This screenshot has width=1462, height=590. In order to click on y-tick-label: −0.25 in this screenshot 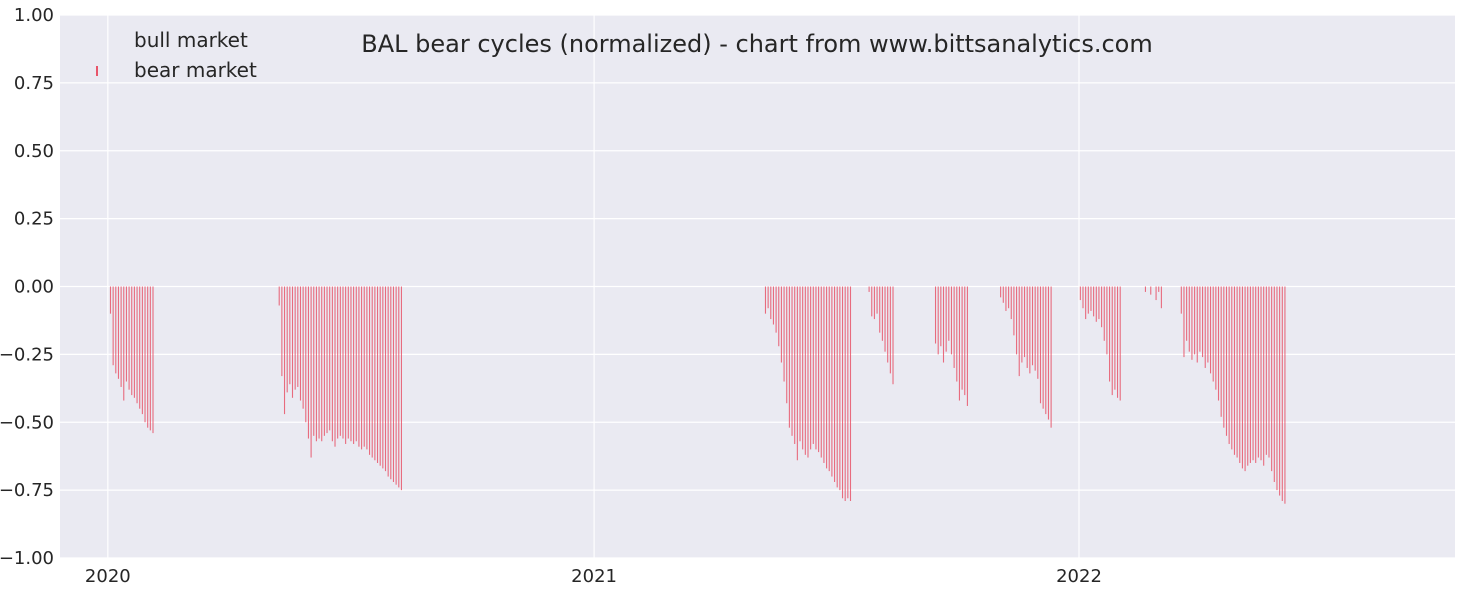, I will do `click(27, 354)`.